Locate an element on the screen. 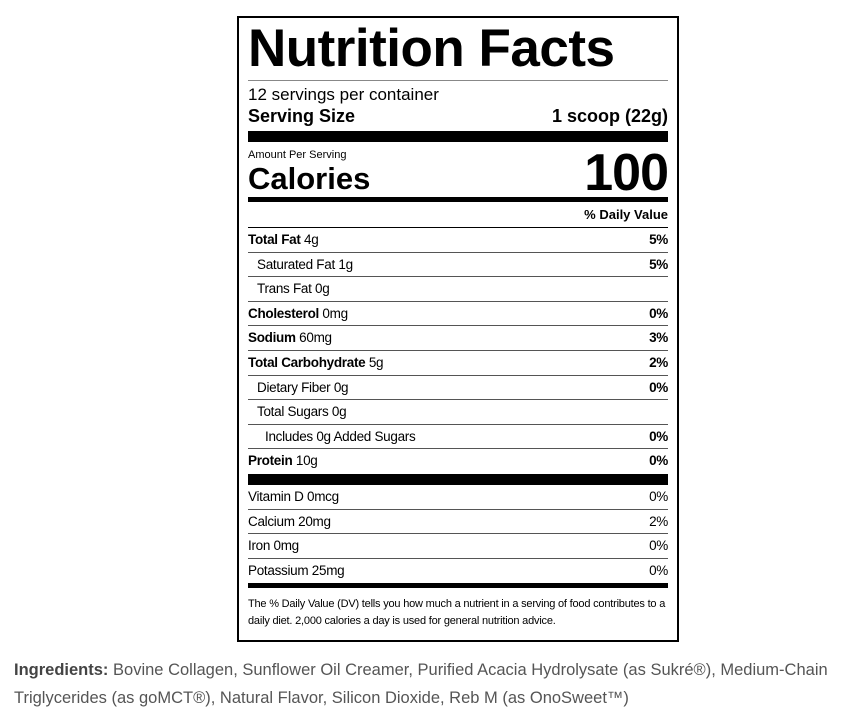 This screenshot has width=862, height=714. vitamin-amount: 25mg is located at coordinates (328, 570).